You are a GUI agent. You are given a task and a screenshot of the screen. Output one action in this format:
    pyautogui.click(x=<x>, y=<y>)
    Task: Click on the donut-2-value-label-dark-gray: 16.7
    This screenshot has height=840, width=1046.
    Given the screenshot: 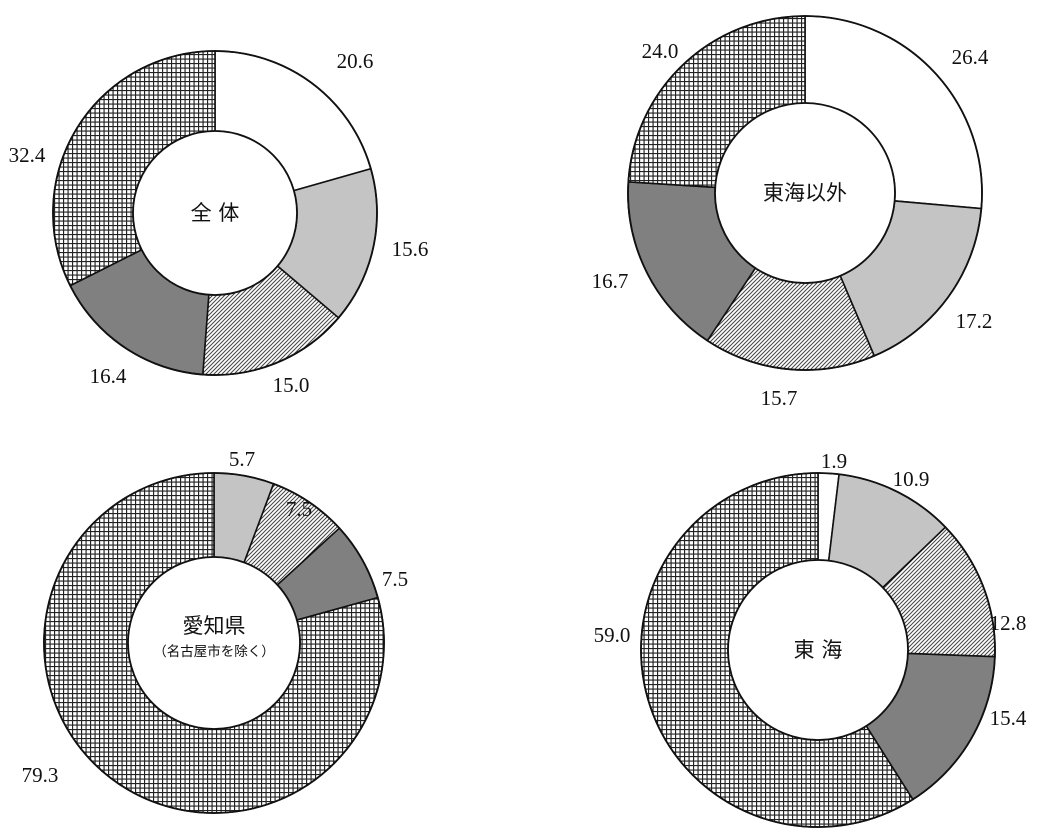 What is the action you would take?
    pyautogui.click(x=610, y=281)
    